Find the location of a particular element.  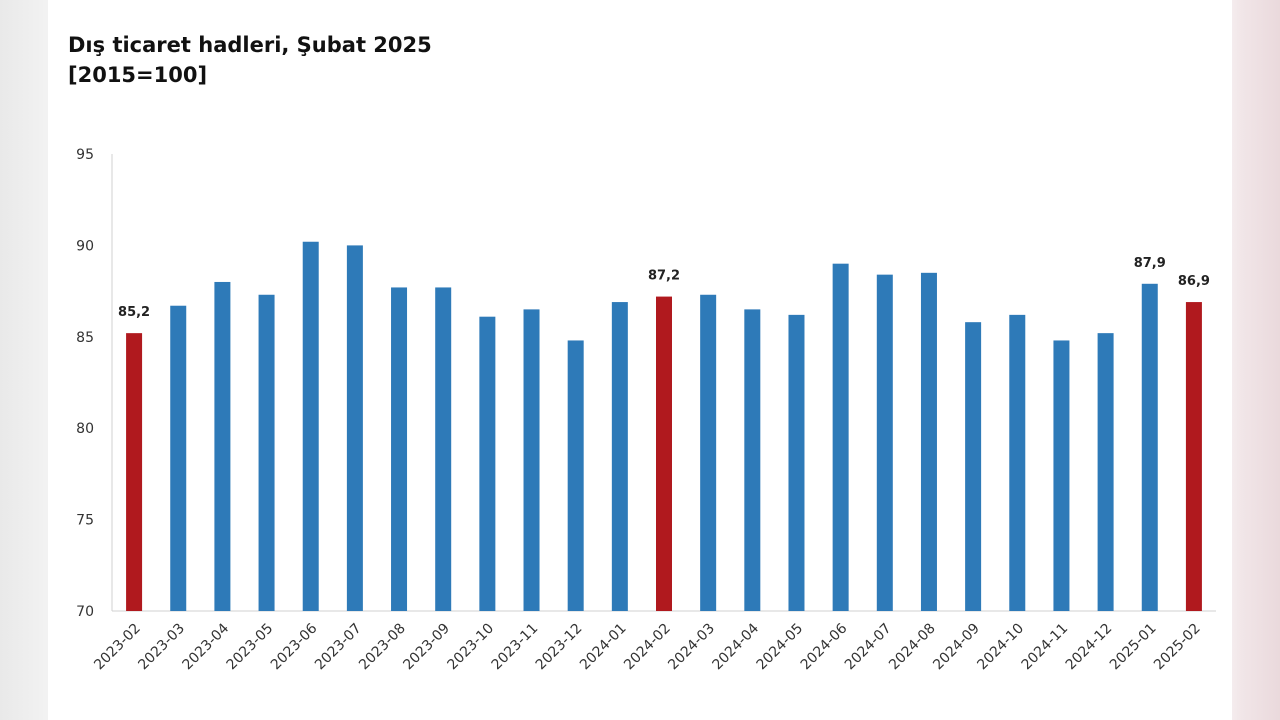

x-tick-label: 2023-06 is located at coordinates (294, 646).